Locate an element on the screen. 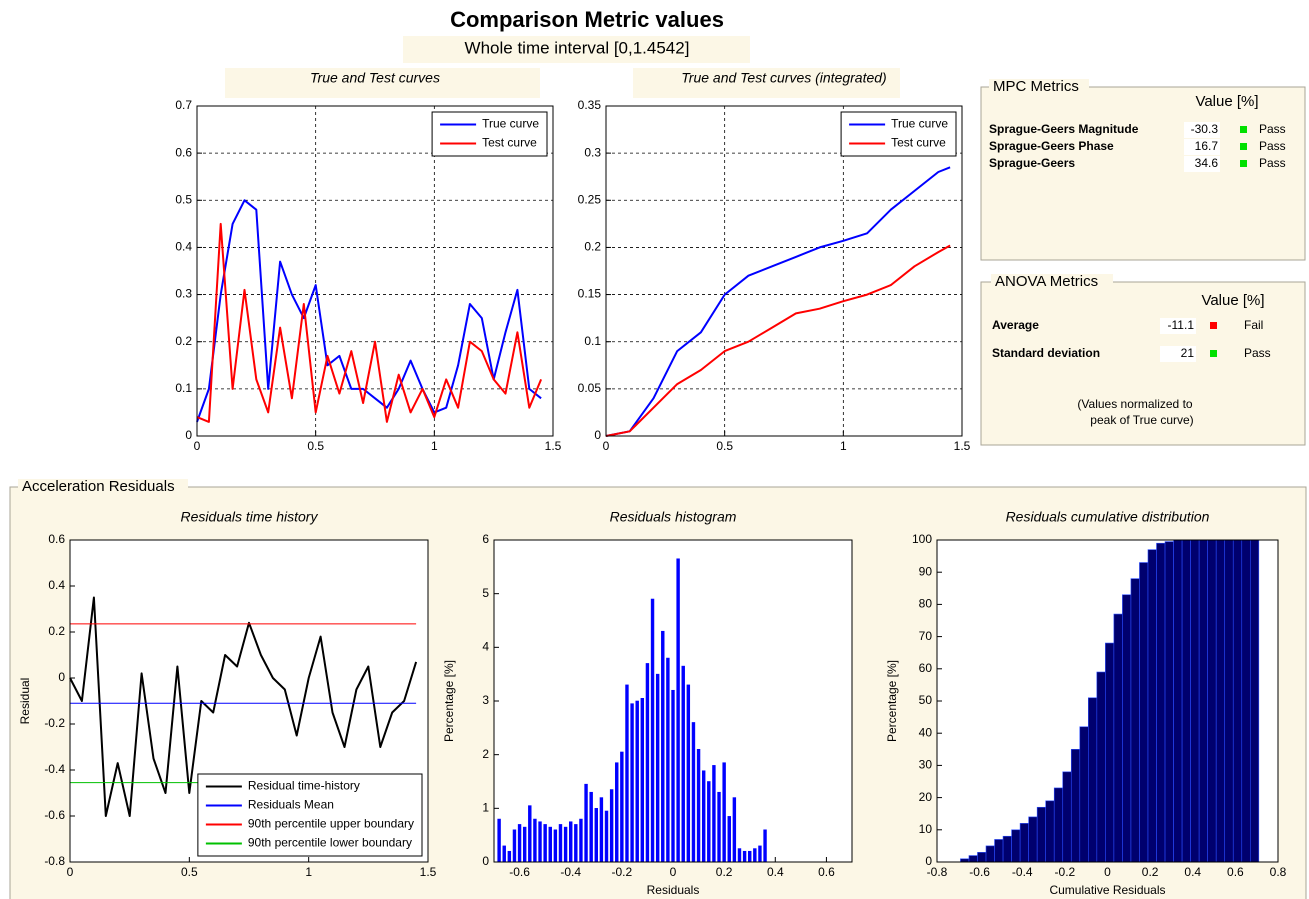  legend: True curve Test curve is located at coordinates (898, 134).